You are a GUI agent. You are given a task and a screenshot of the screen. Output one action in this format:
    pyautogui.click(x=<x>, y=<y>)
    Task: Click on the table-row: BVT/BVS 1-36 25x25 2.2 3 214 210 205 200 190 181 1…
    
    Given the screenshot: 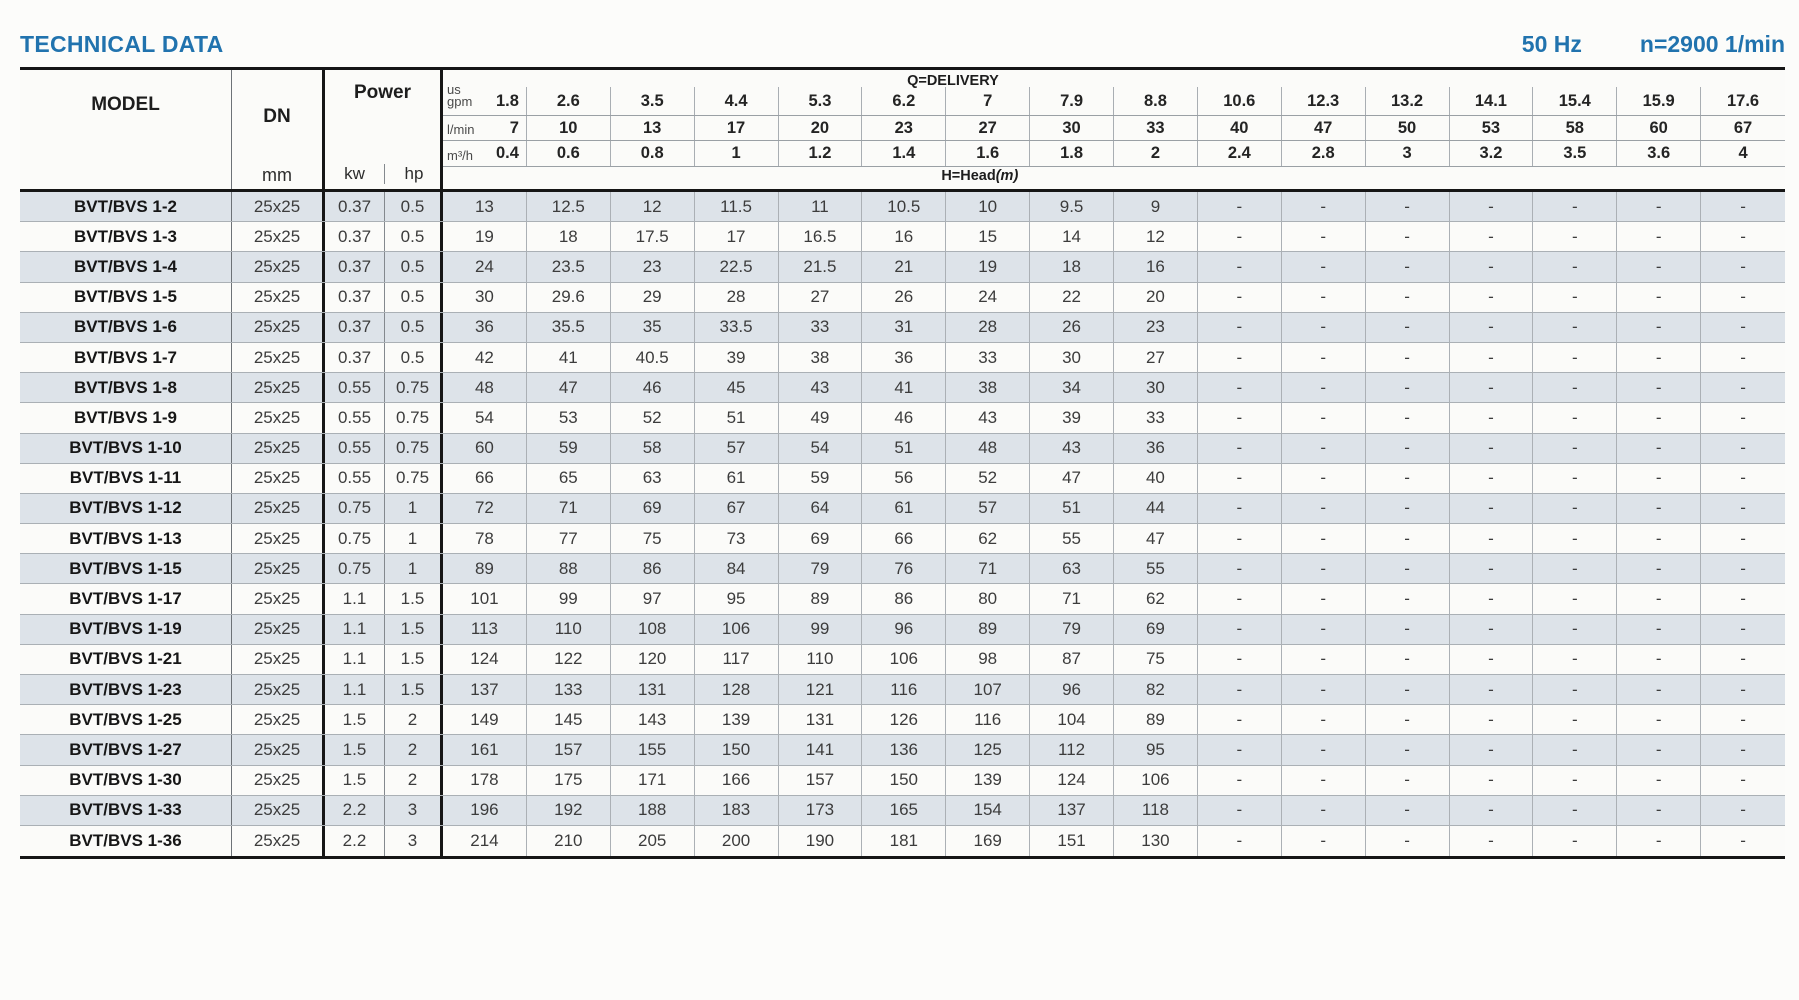 What is the action you would take?
    pyautogui.click(x=902, y=841)
    